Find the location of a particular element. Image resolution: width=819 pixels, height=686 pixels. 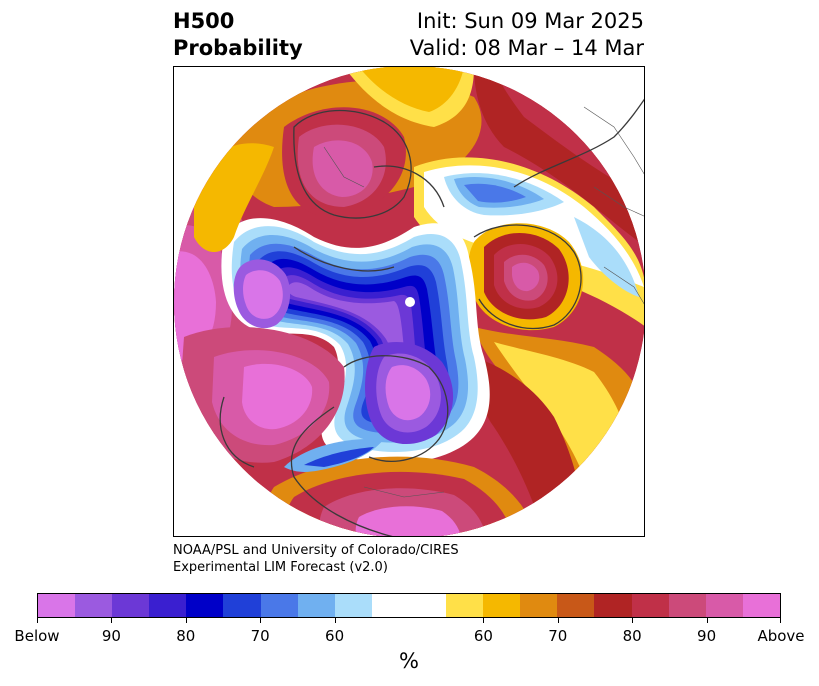

colorbar-tick-label: Below is located at coordinates (37, 636).